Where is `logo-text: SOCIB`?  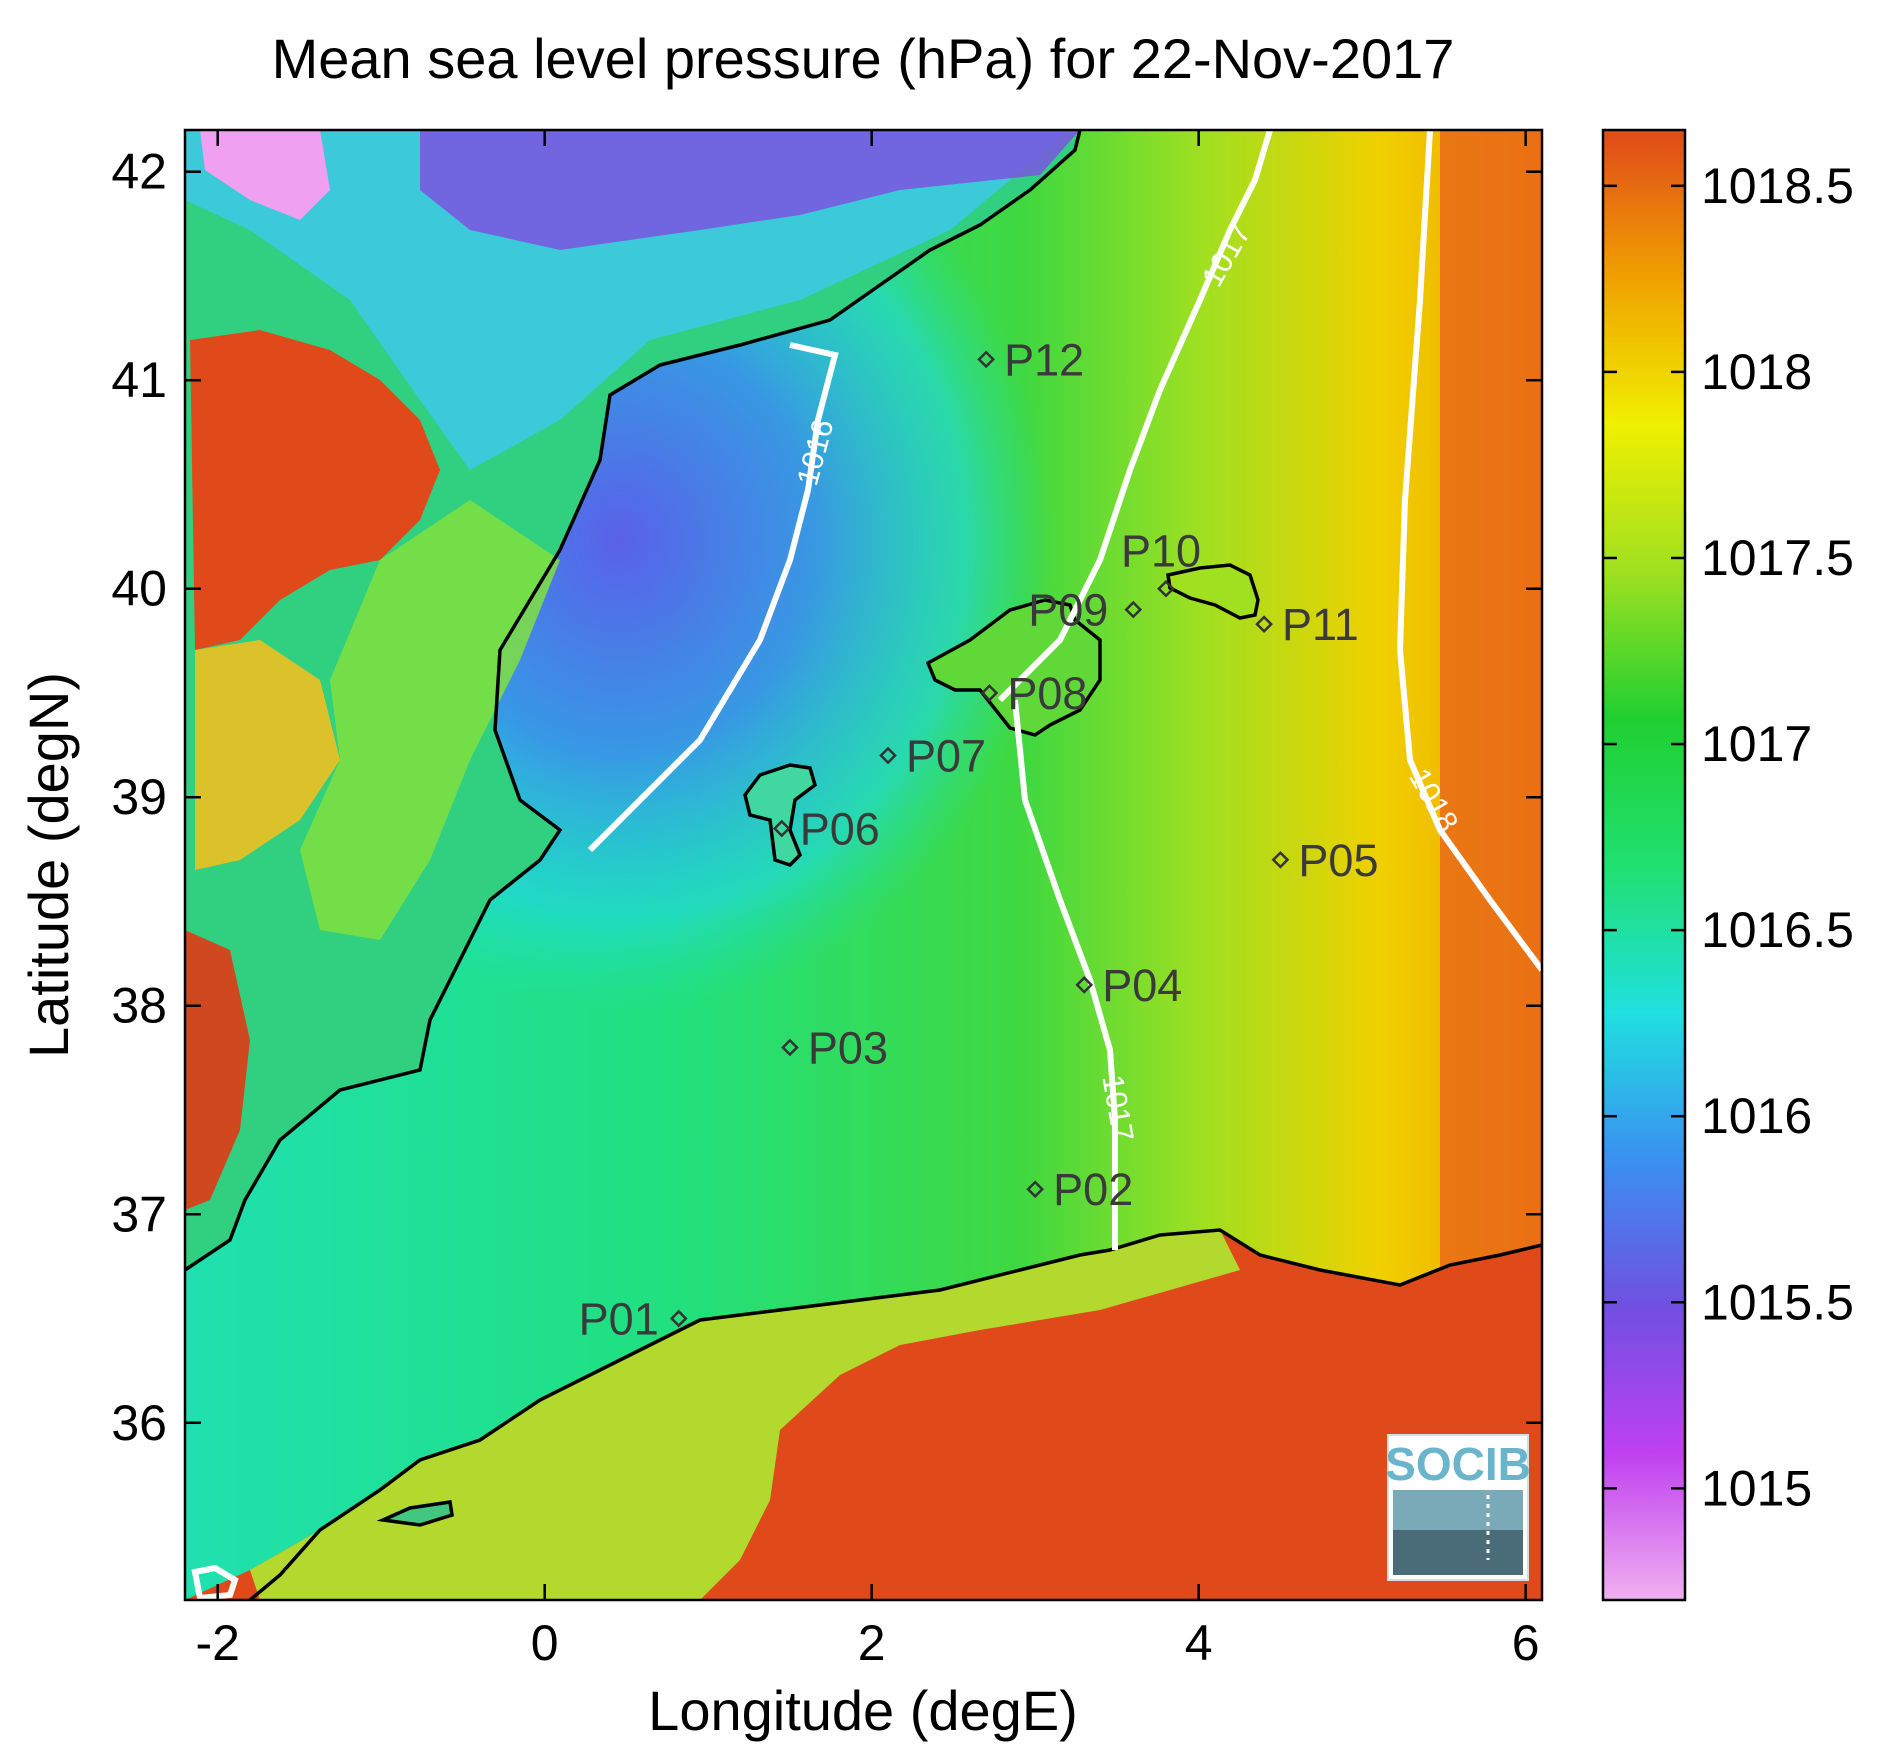
logo-text: SOCIB is located at coordinates (1458, 1464).